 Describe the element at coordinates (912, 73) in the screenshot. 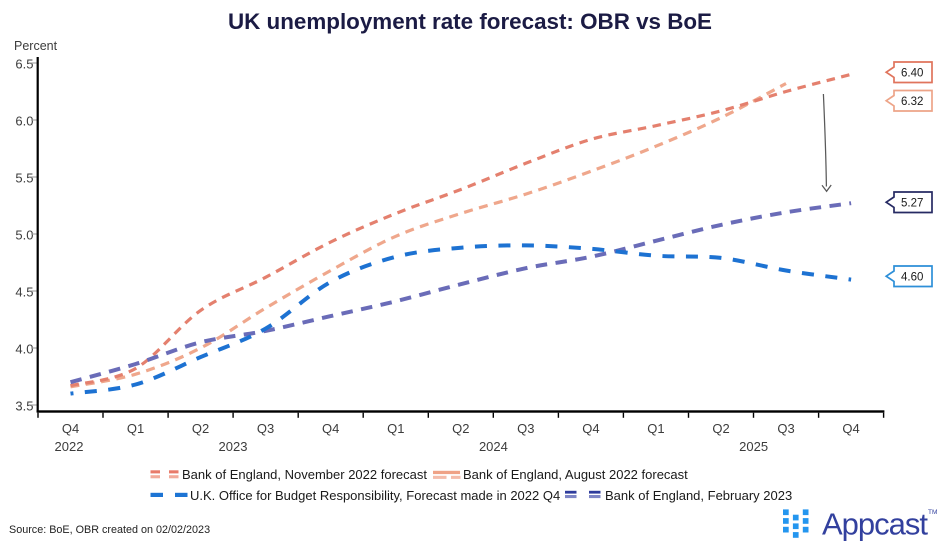

I see `svg-text: 6.40` at that location.